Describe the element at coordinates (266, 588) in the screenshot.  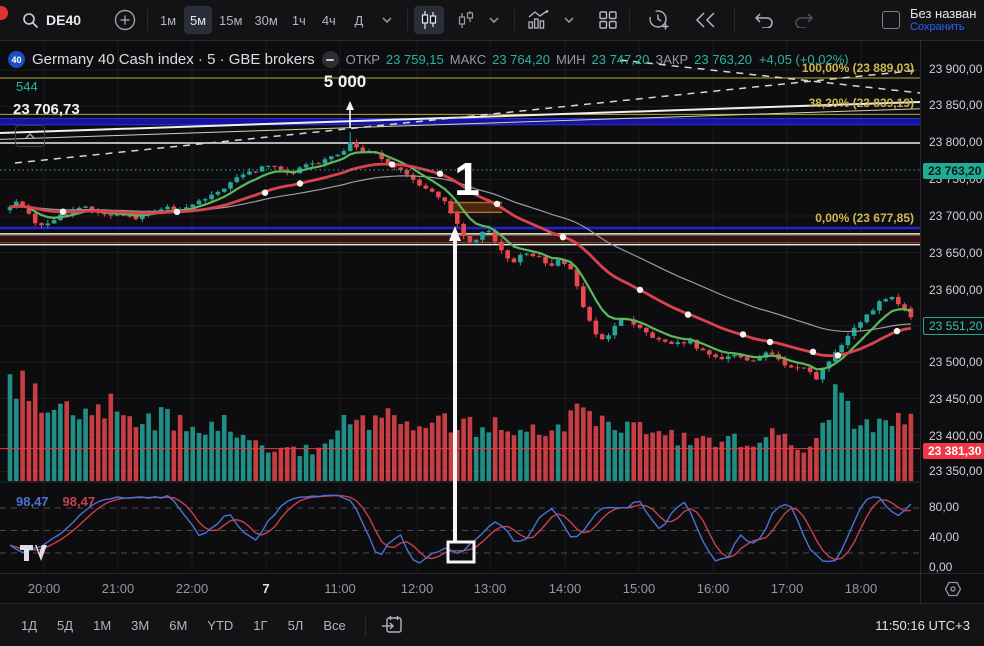
I see `time-label: 7` at that location.